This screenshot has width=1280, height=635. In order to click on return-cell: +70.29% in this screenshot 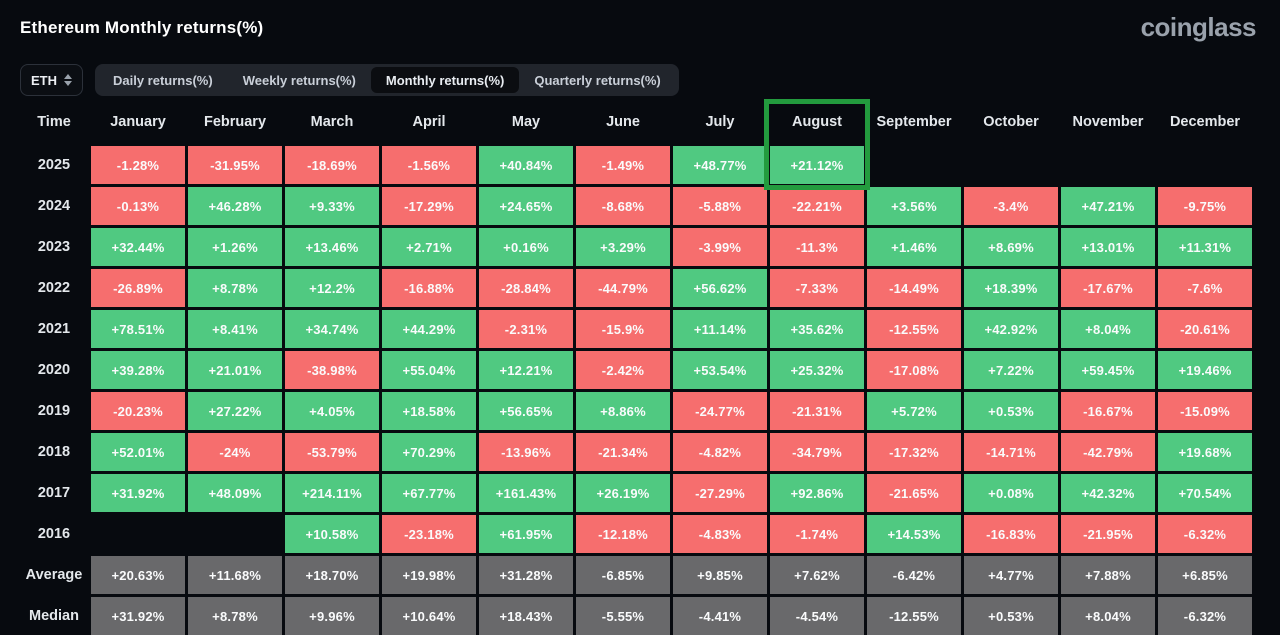, I will do `click(429, 452)`.